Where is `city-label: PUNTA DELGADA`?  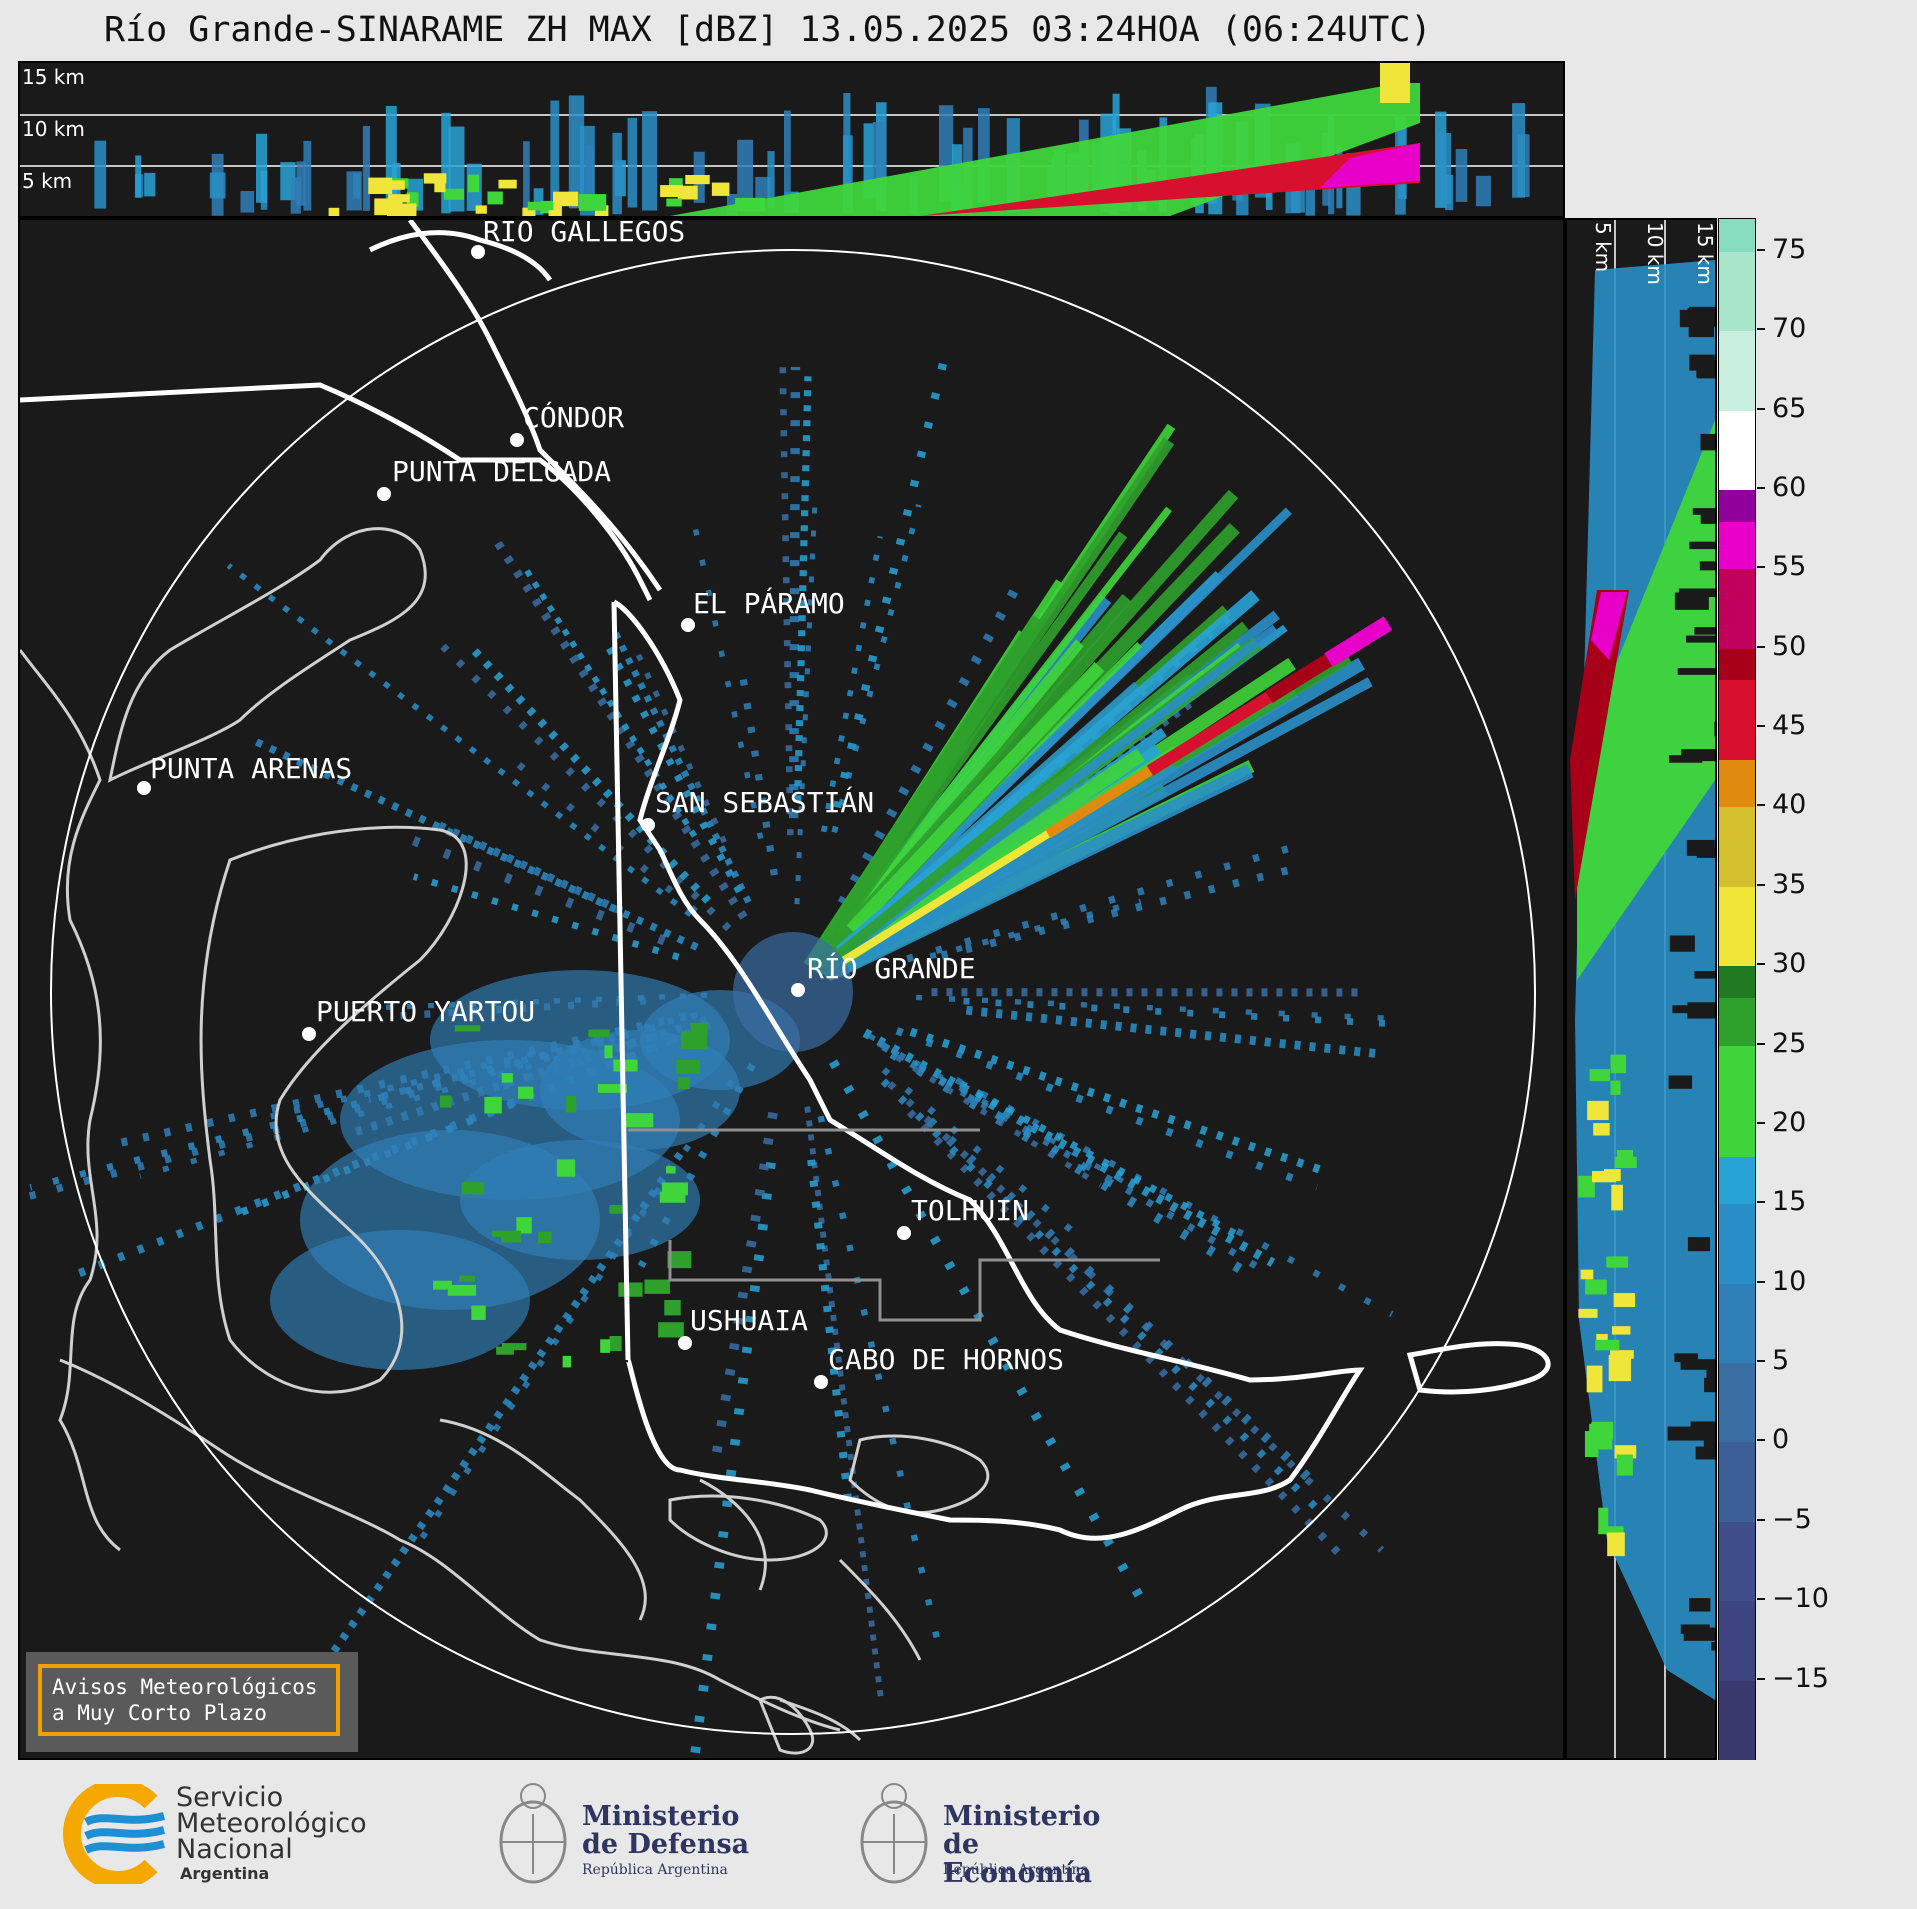
city-label: PUNTA DELGADA is located at coordinates (501, 471).